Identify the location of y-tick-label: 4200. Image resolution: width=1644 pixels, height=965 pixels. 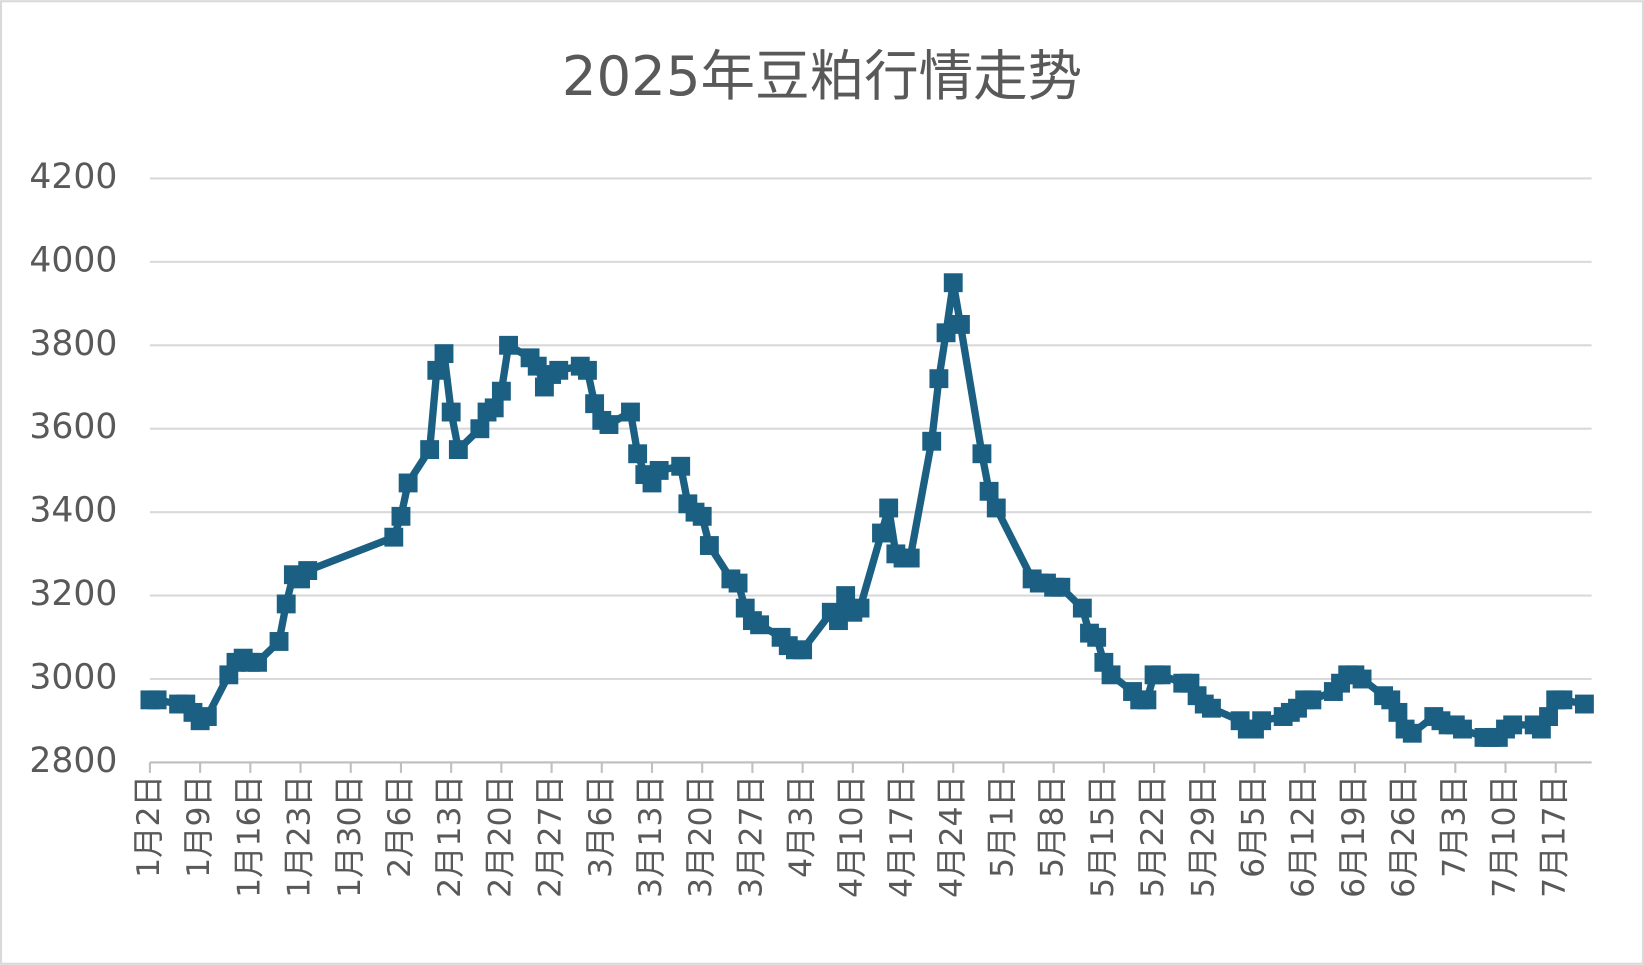
(73, 177).